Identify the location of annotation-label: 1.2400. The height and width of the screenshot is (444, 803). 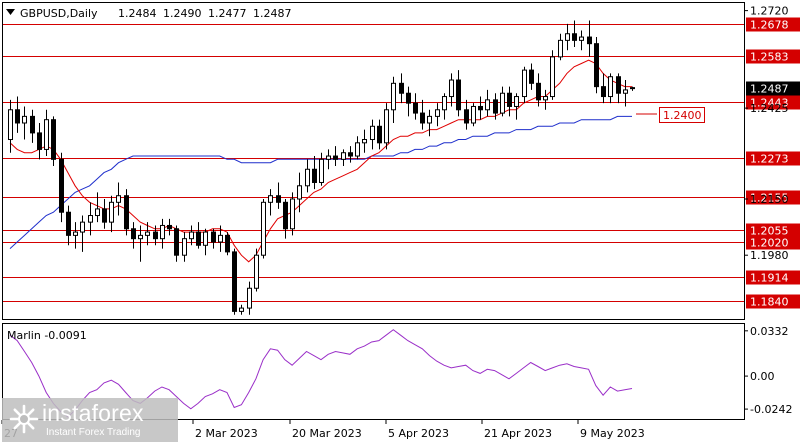
(682, 115).